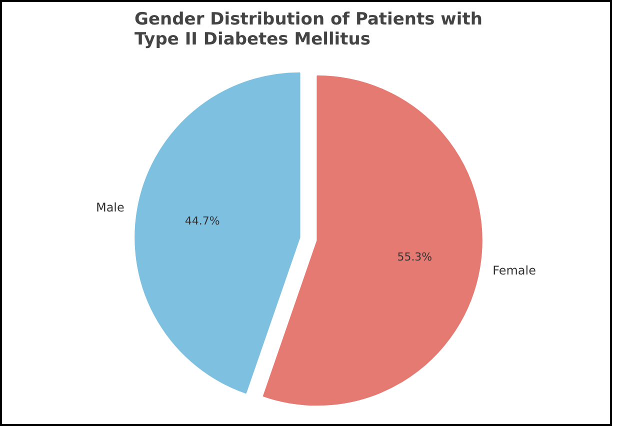 This screenshot has width=618, height=432. What do you see at coordinates (308, 30) in the screenshot?
I see `chart-title: Gender Distribution of Patients with Type II Diabetes Mellitus` at bounding box center [308, 30].